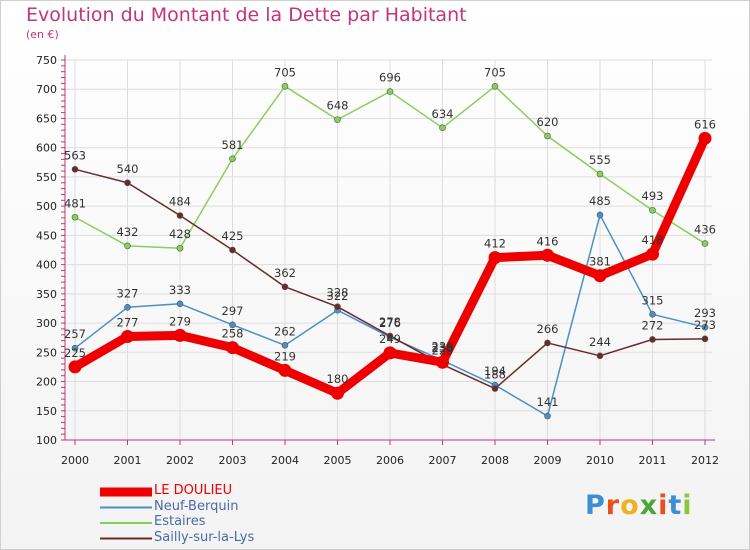 This screenshot has width=750, height=550. What do you see at coordinates (653, 240) in the screenshot?
I see `data-label: 418` at bounding box center [653, 240].